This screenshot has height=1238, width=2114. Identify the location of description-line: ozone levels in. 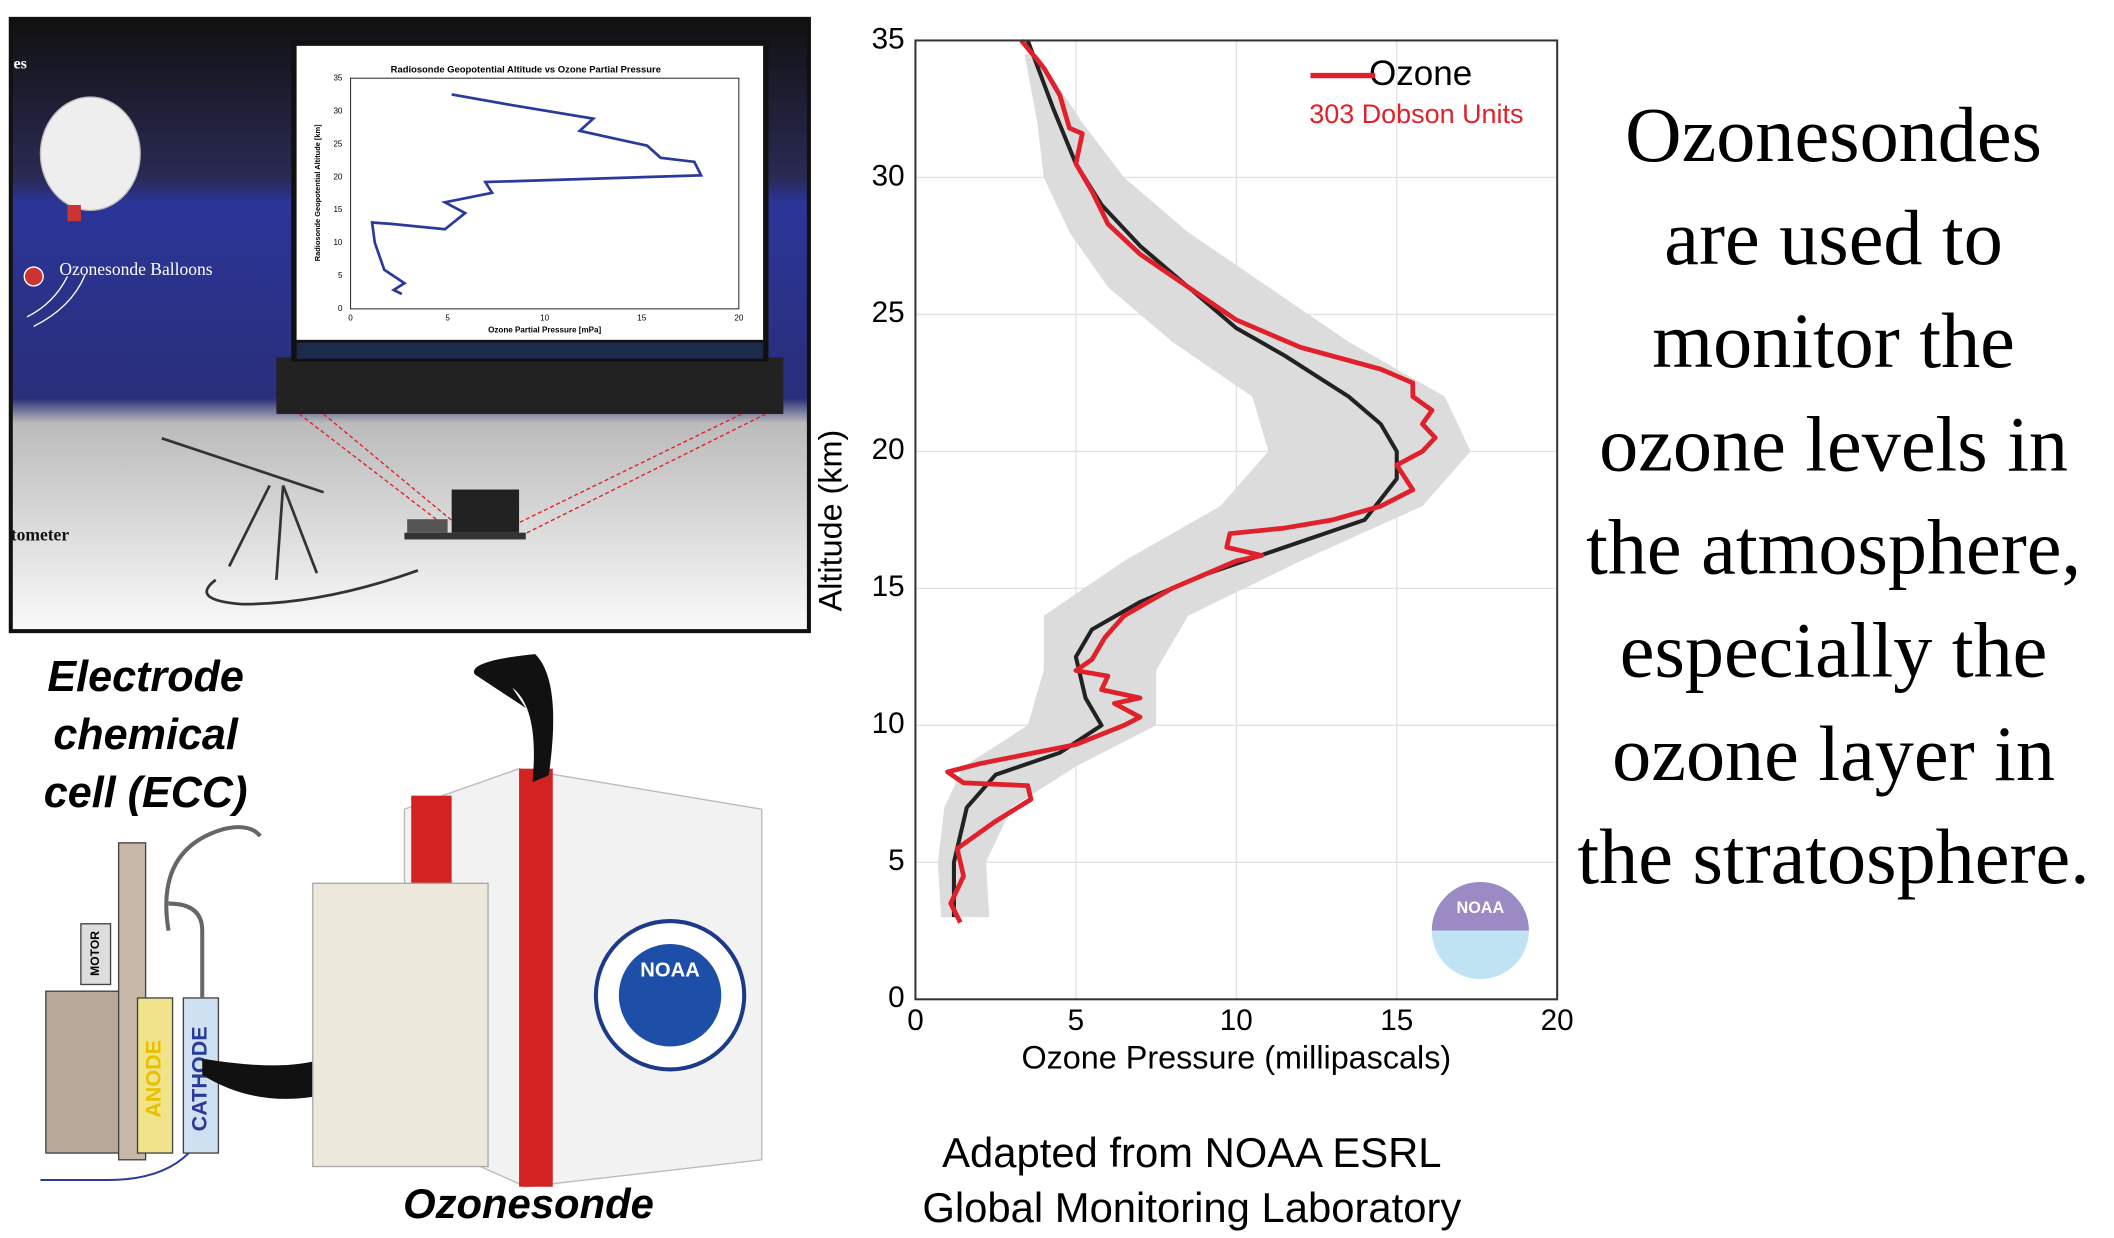
(1833, 443).